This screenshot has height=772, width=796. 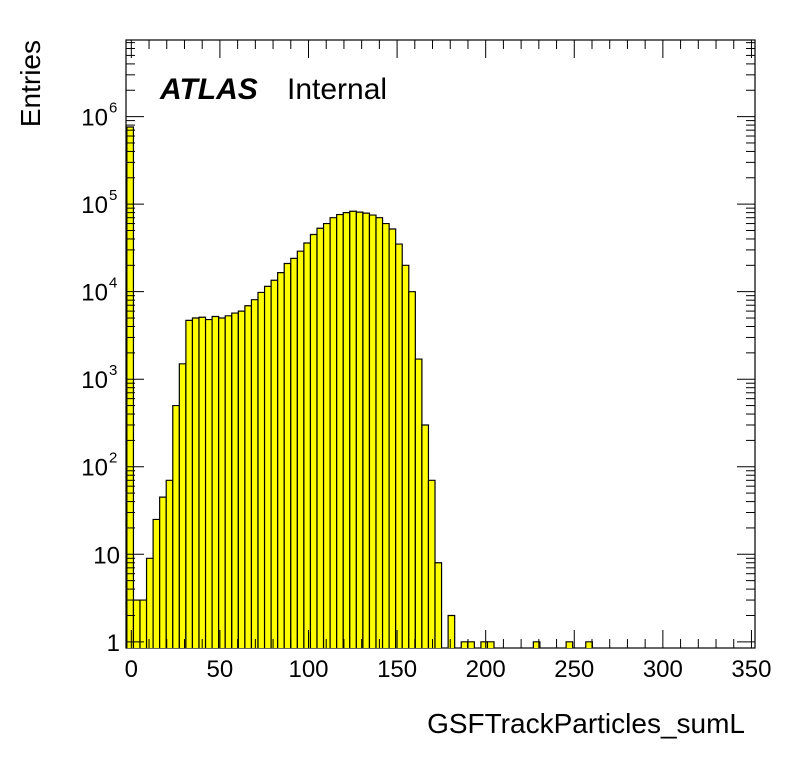 I want to click on y-tick-label-exponent: 2, so click(x=113, y=458).